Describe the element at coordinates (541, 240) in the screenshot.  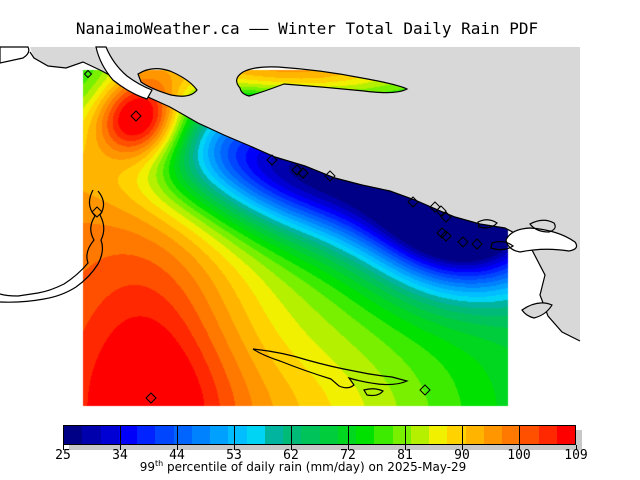
I see `strait-inlet` at that location.